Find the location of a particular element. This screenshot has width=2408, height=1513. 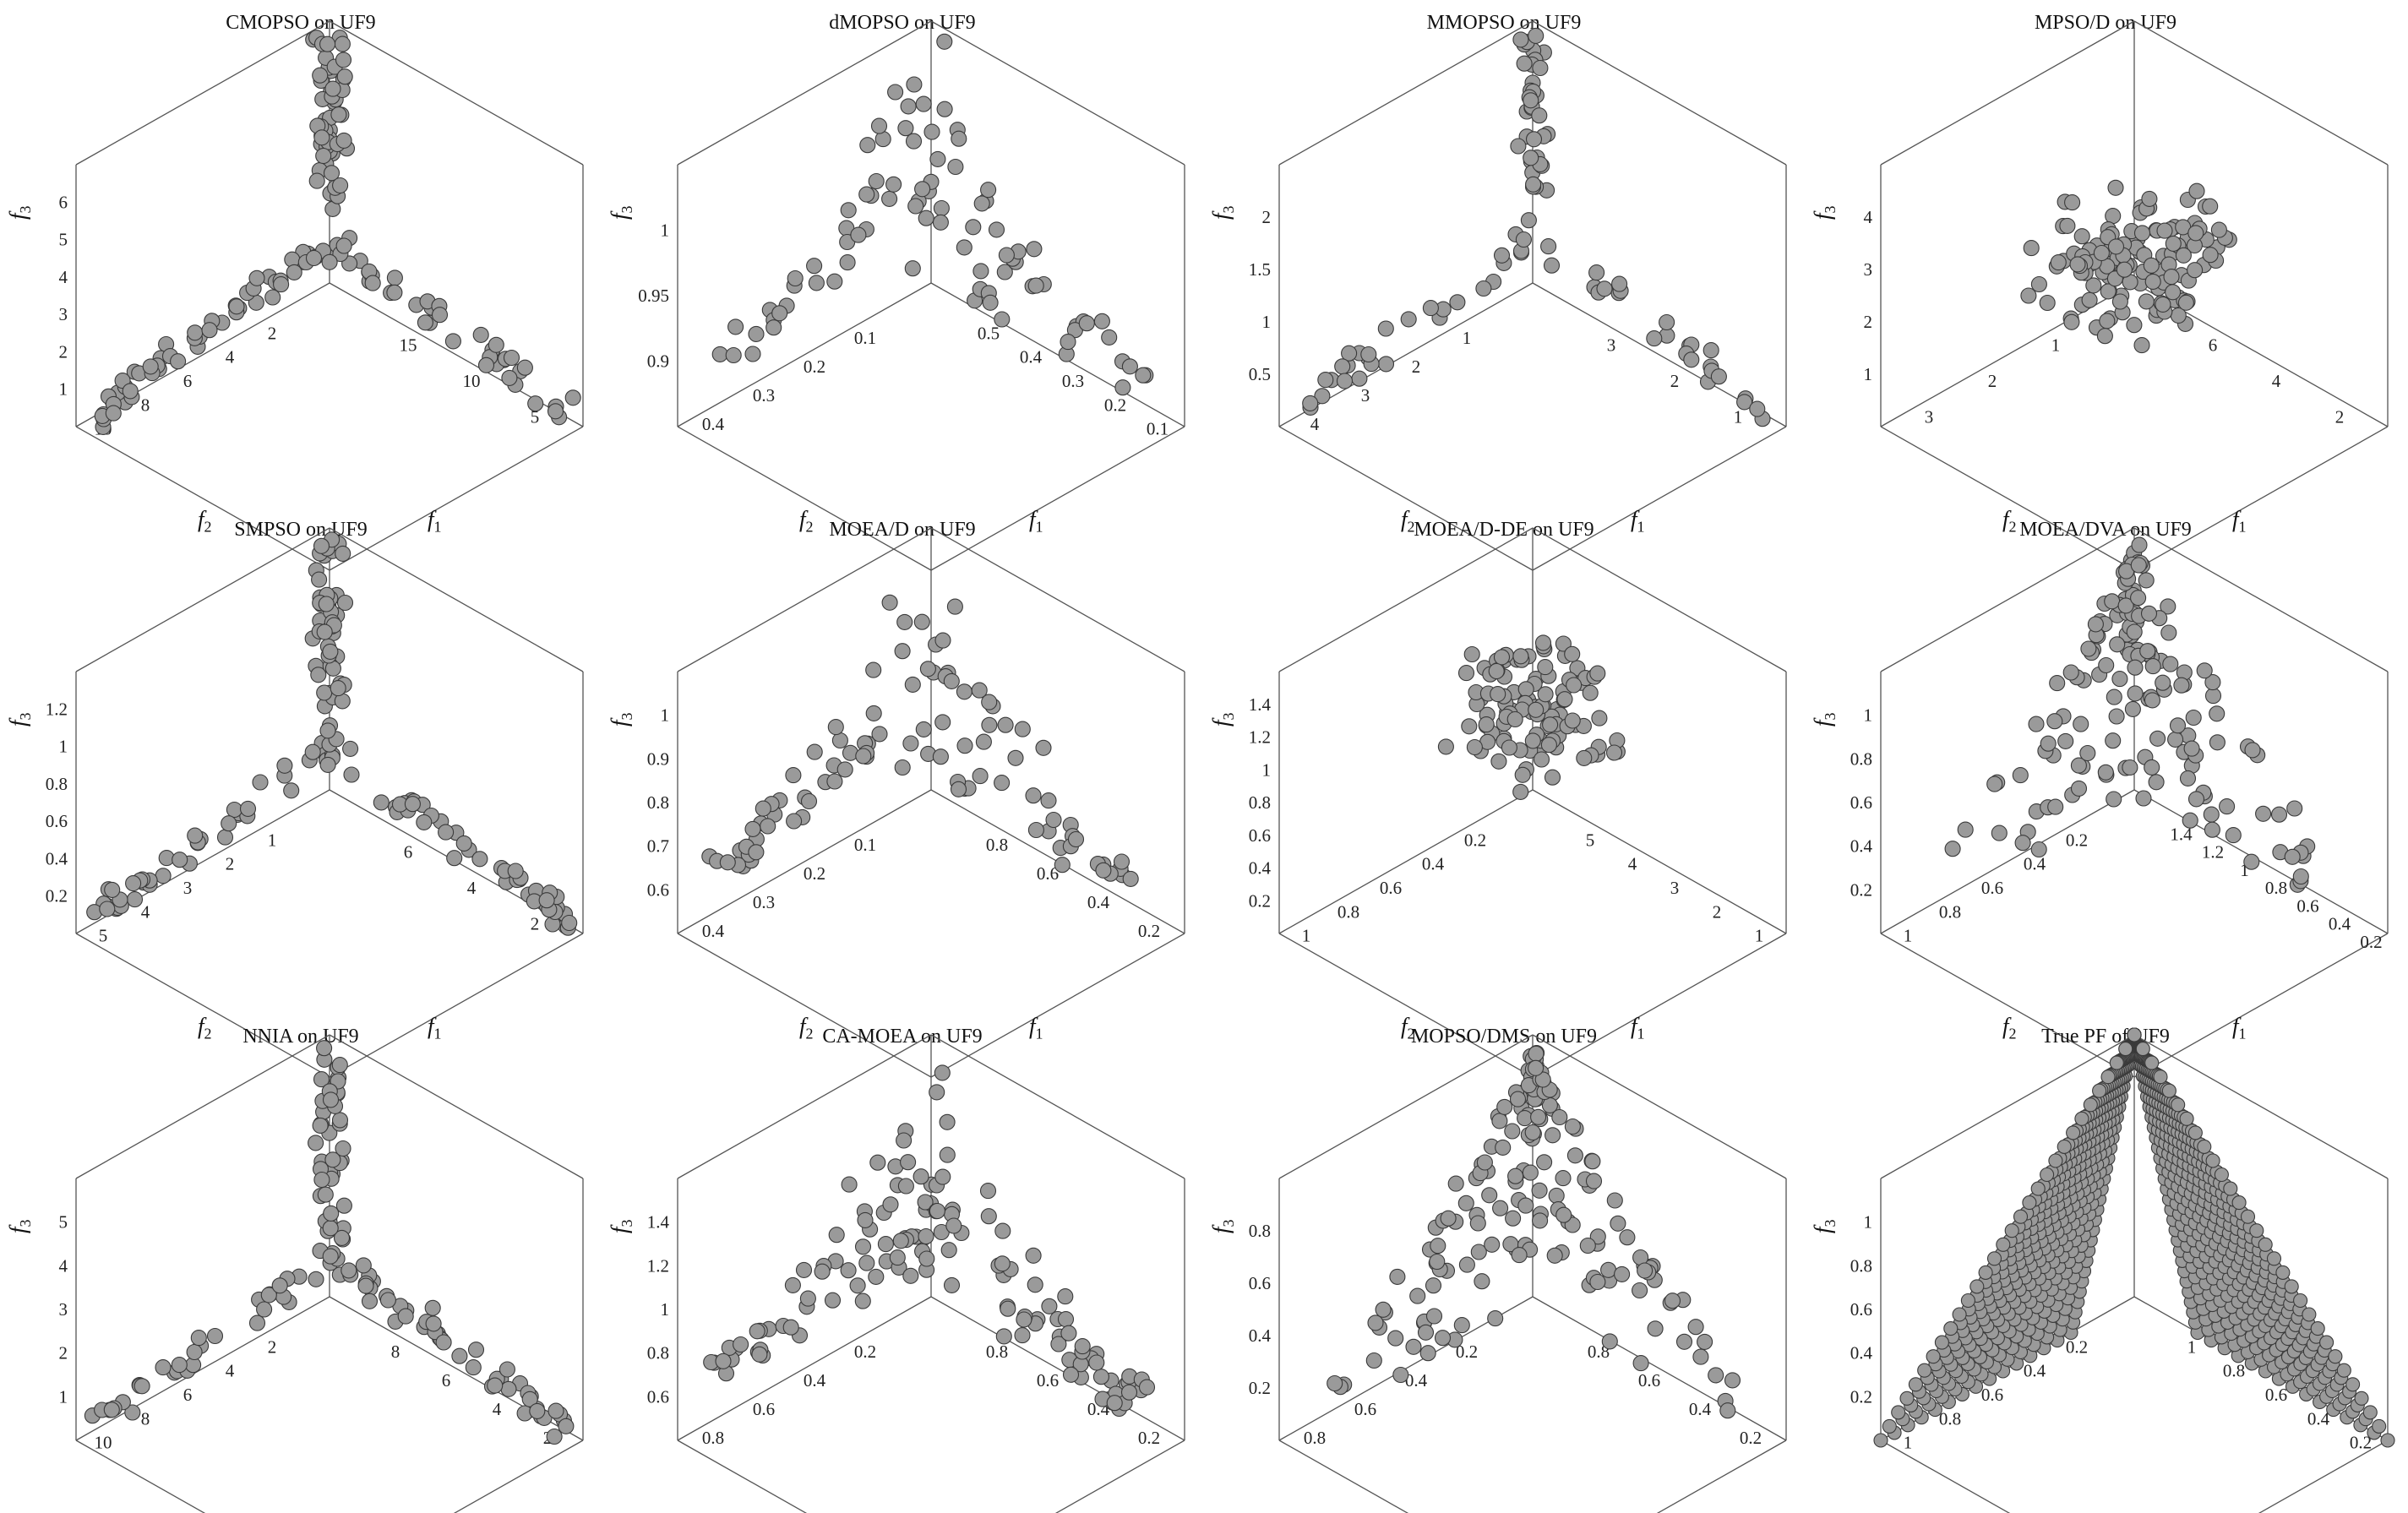

f2-tick-label: 1 is located at coordinates (1909, 1443).